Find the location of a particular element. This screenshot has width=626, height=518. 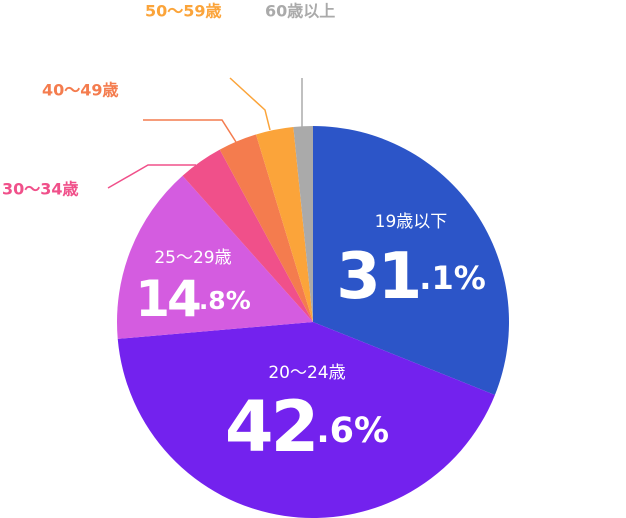

slice-category-label: 25～29歳 is located at coordinates (192, 258).